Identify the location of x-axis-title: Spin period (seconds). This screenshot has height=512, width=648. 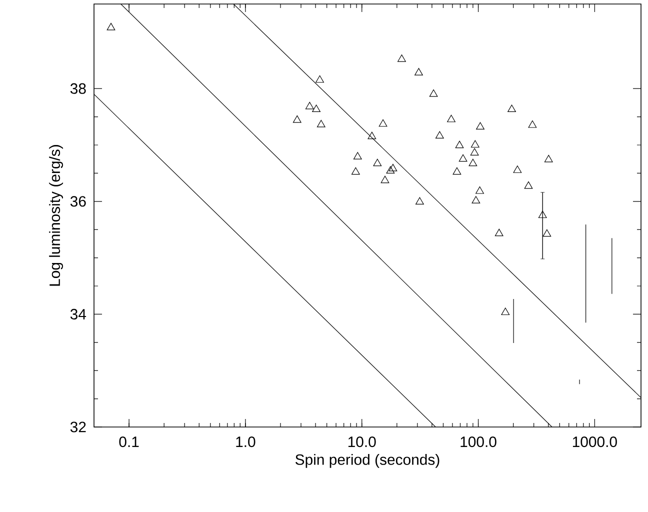
(367, 461).